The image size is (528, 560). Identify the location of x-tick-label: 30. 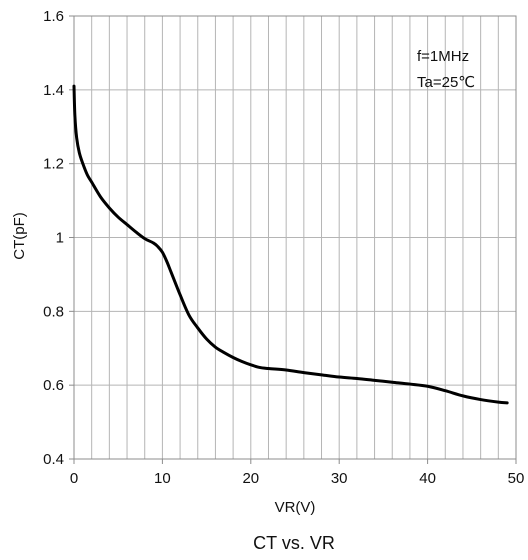
(339, 478).